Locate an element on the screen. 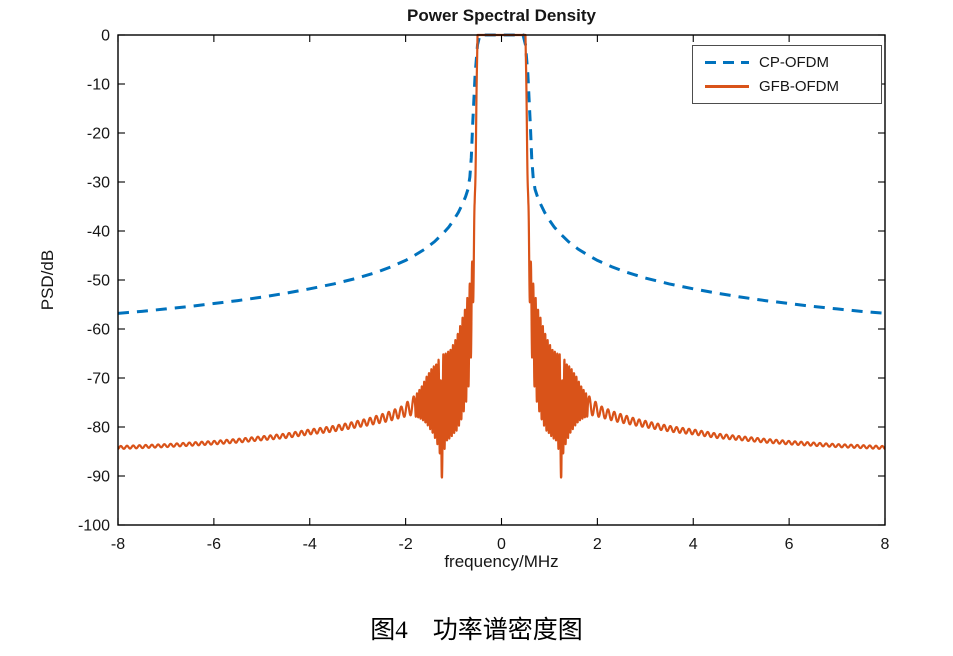 The height and width of the screenshot is (656, 953). svg-text: -30 is located at coordinates (98, 183).